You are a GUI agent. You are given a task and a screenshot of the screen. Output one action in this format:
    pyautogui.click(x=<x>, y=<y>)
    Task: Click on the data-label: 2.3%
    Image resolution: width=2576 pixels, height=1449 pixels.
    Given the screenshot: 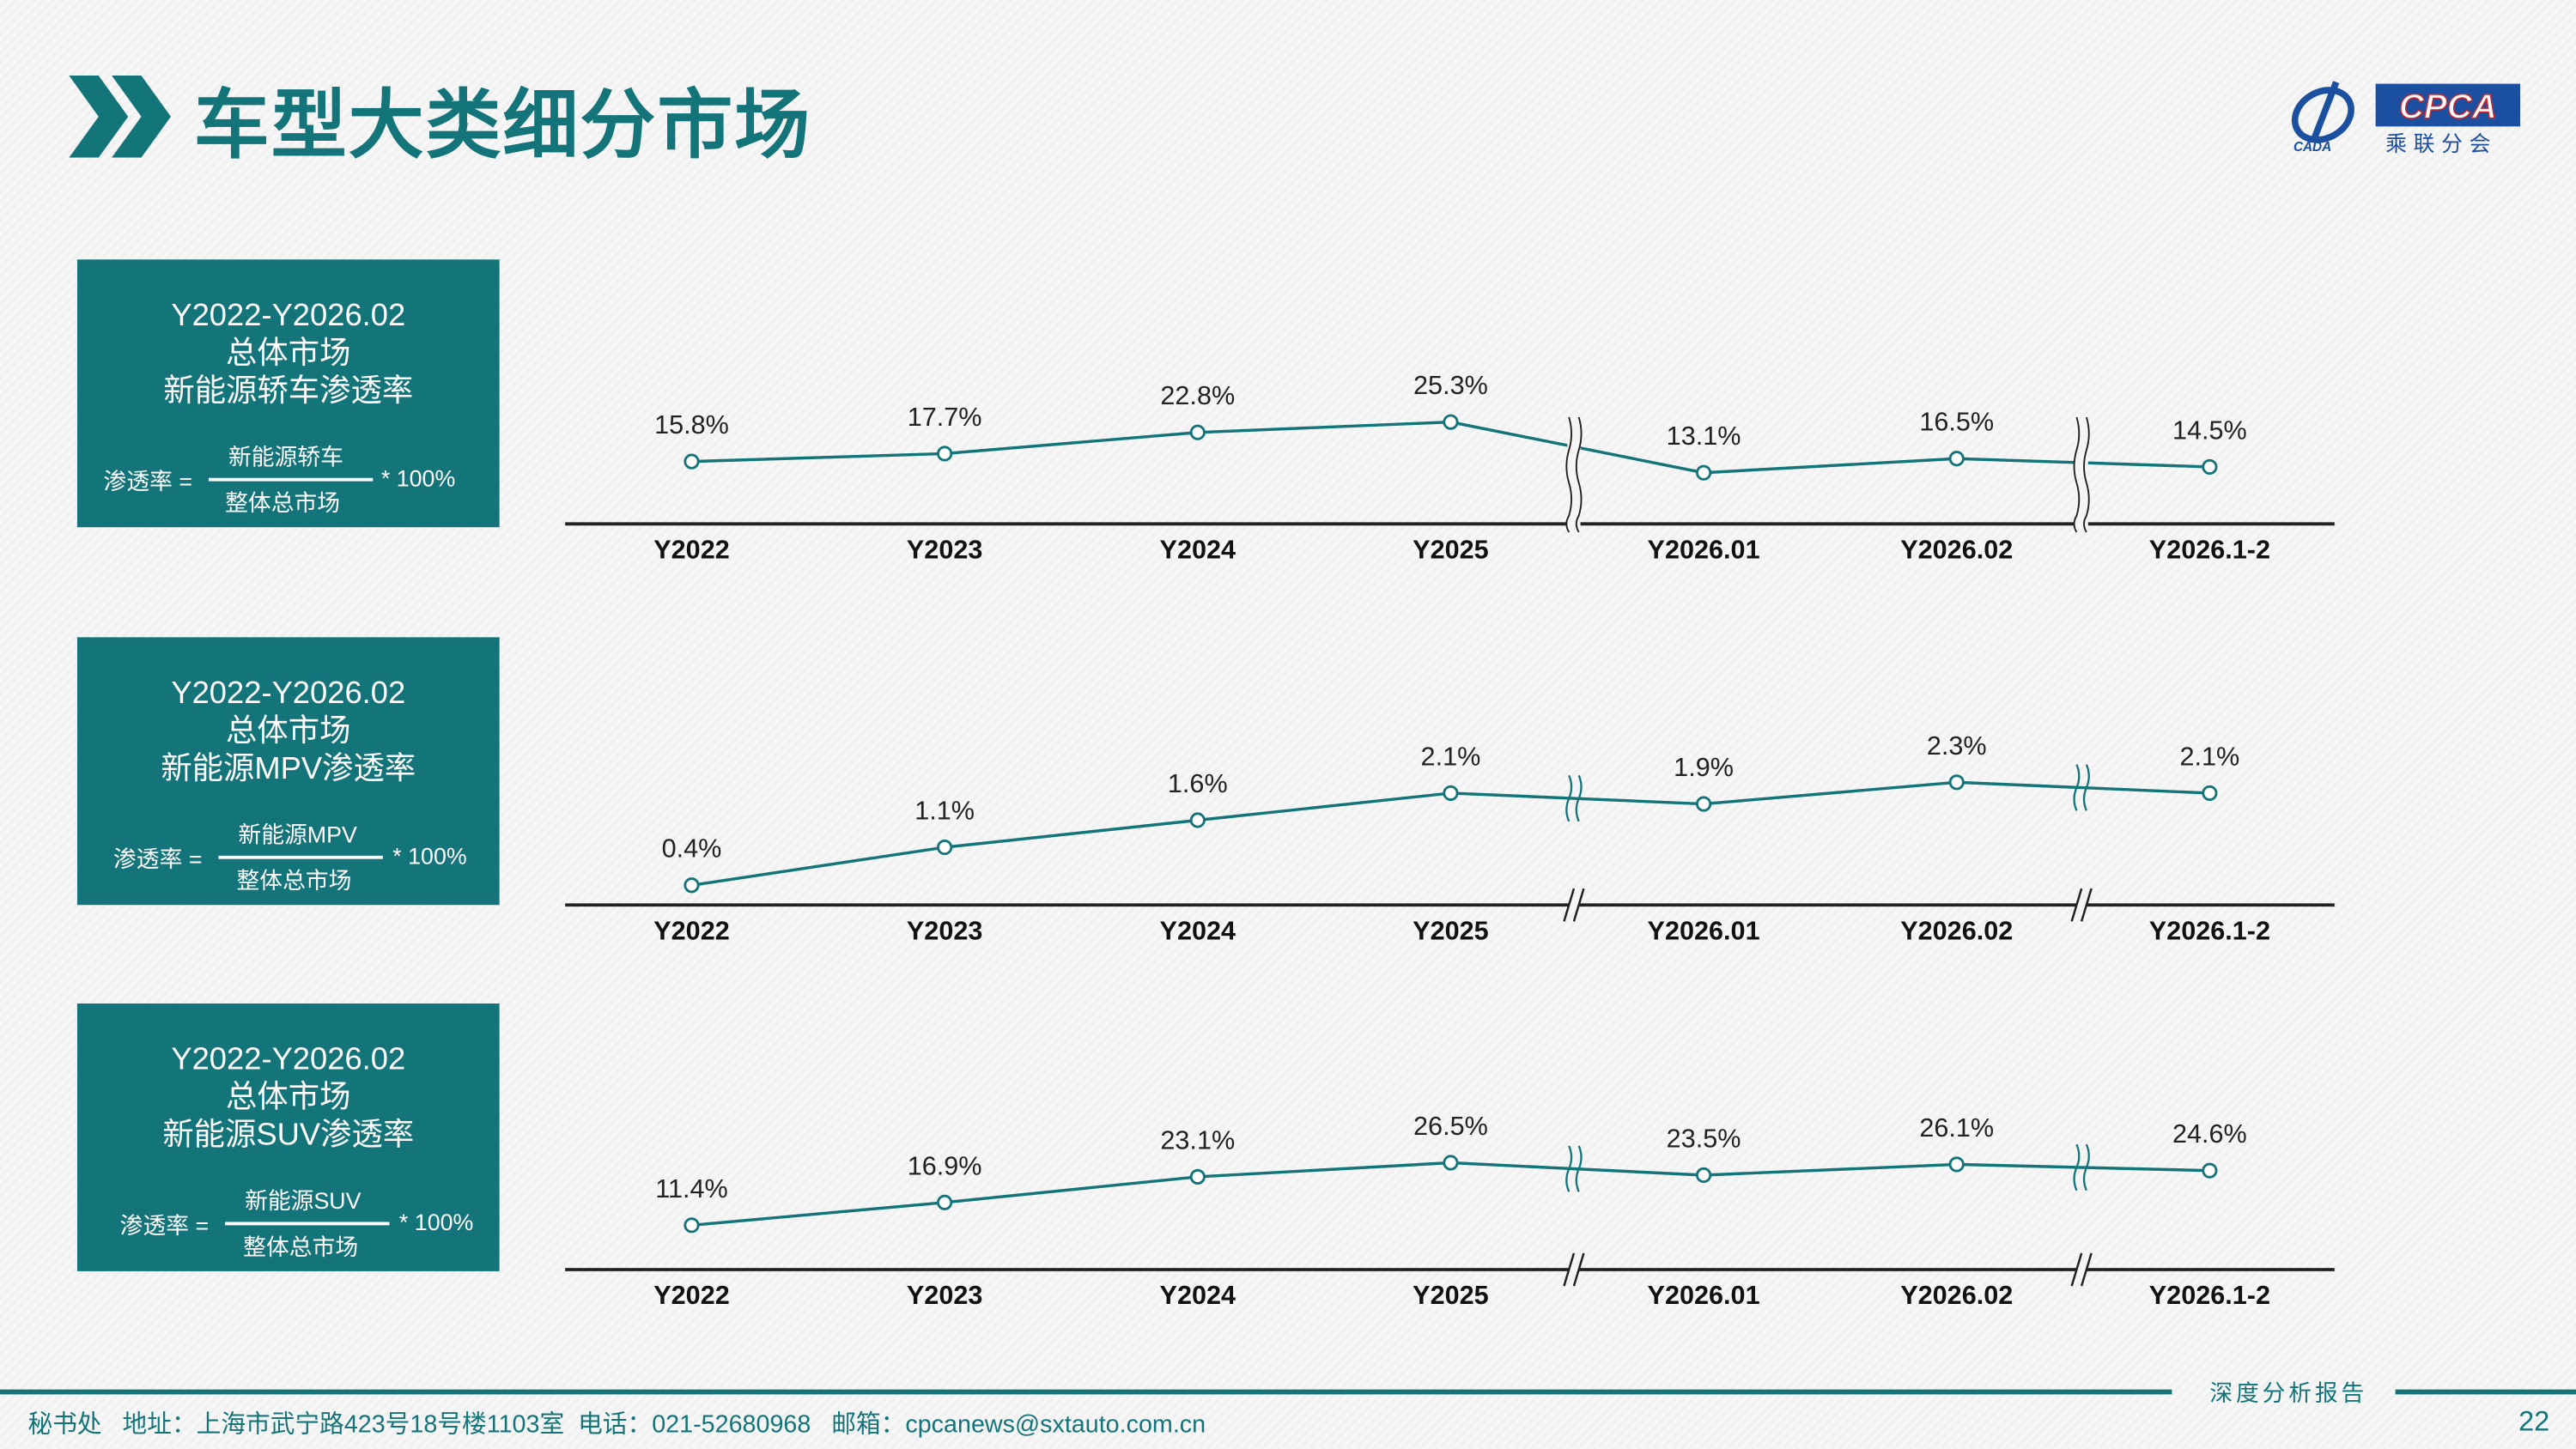 What is the action you would take?
    pyautogui.click(x=1957, y=746)
    